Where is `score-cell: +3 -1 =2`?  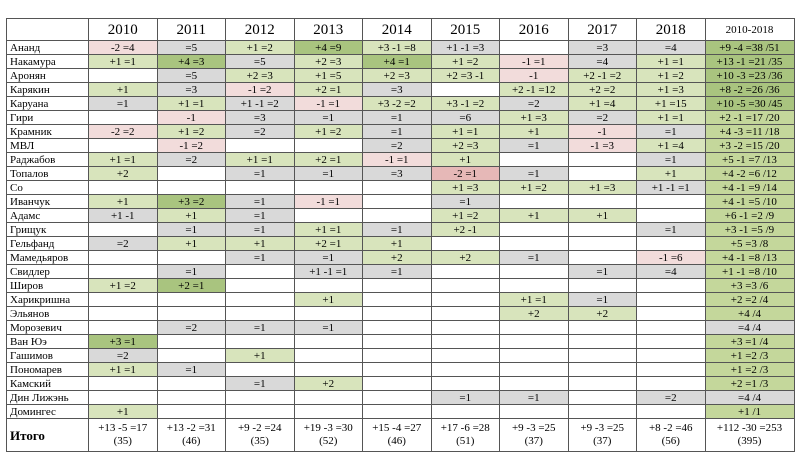
score-cell: +3 -1 =2 is located at coordinates (465, 103).